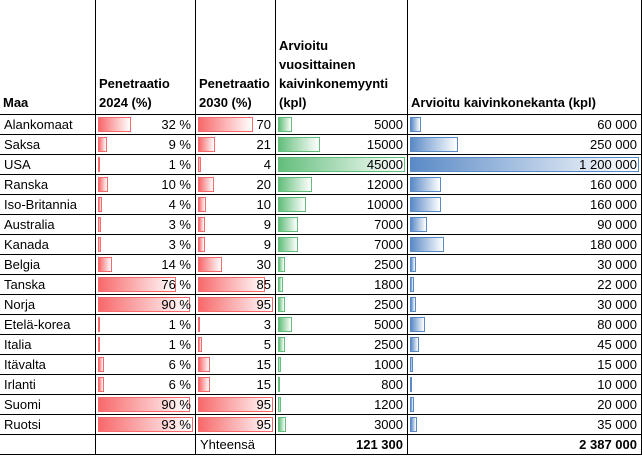 This screenshot has height=460, width=642. Describe the element at coordinates (179, 144) in the screenshot. I see `cell-value: 9 %` at that location.